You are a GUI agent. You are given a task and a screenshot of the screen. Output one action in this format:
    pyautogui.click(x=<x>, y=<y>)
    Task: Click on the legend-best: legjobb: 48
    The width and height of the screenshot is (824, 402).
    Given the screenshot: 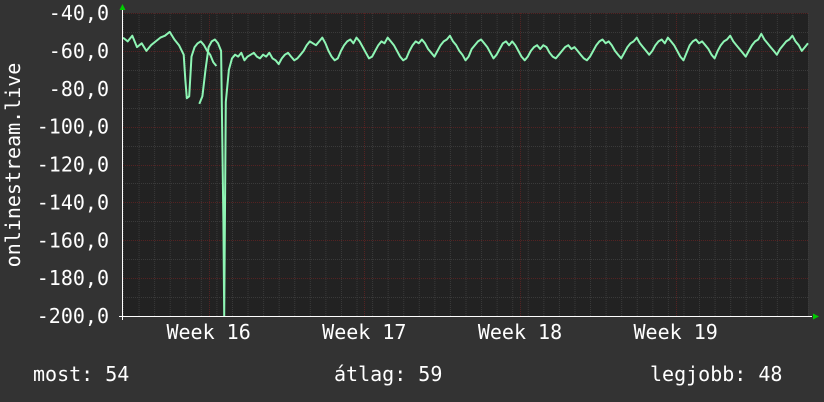 What is the action you would take?
    pyautogui.click(x=716, y=374)
    